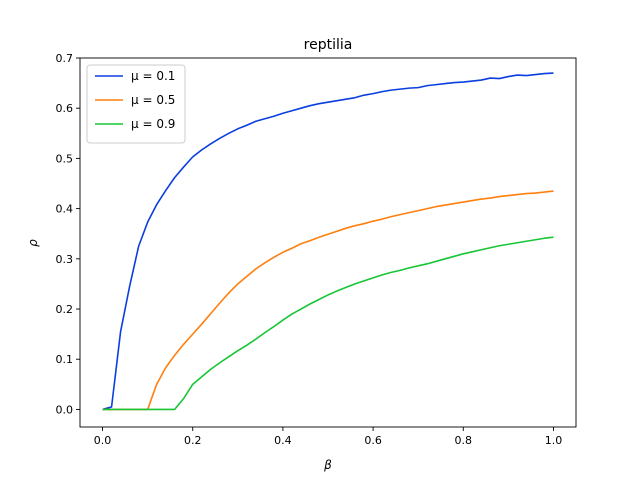 This screenshot has width=640, height=484. What do you see at coordinates (328, 45) in the screenshot?
I see `chart-title: reptilia` at bounding box center [328, 45].